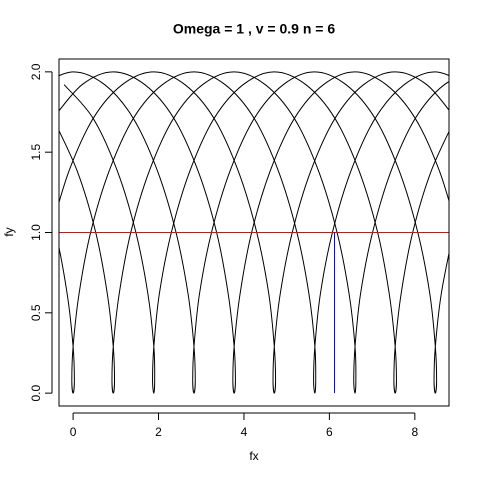  Describe the element at coordinates (36, 392) in the screenshot. I see `y-tick-label: 0.0` at that location.